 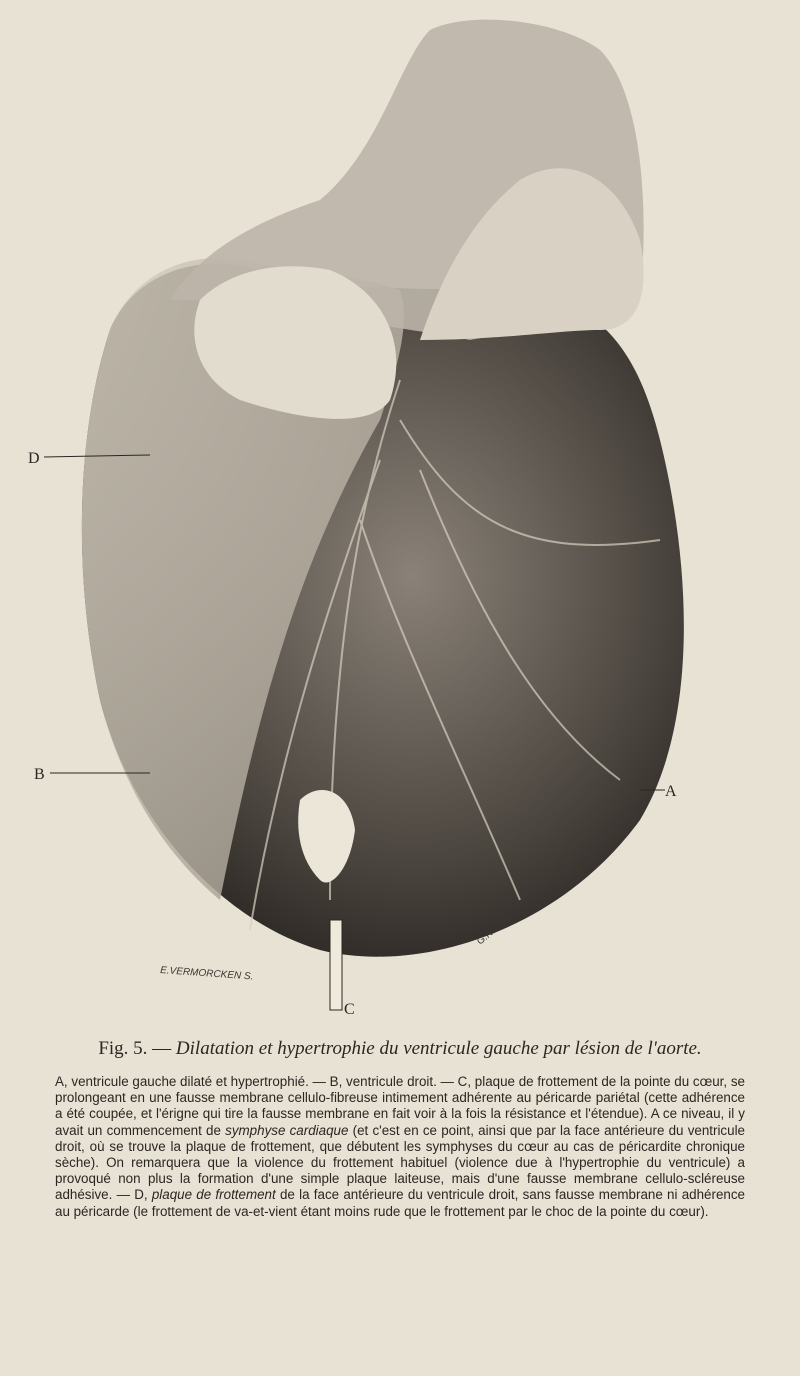 What do you see at coordinates (349, 1009) in the screenshot?
I see `label-c: C` at bounding box center [349, 1009].